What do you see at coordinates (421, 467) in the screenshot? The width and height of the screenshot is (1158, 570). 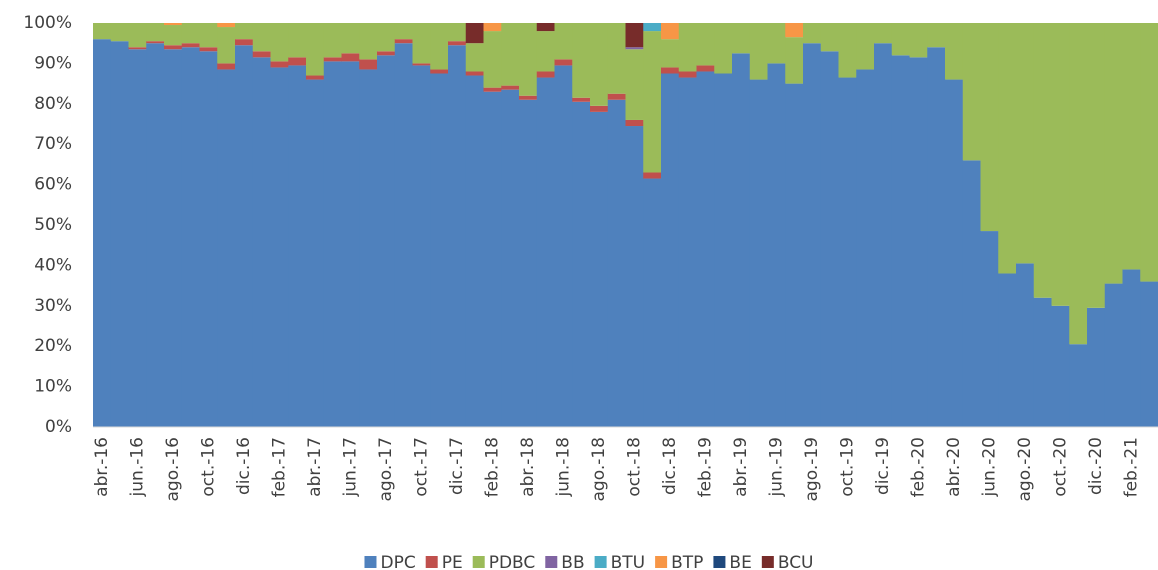 I see `x-tick-label: oct.-17` at bounding box center [421, 467].